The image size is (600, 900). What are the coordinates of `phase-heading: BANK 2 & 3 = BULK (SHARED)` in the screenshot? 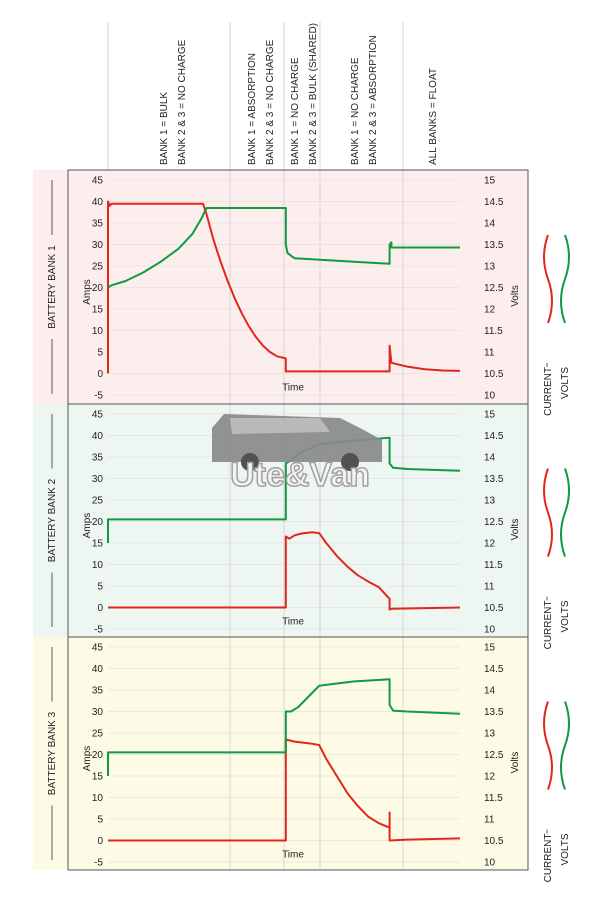 It's located at (313, 94).